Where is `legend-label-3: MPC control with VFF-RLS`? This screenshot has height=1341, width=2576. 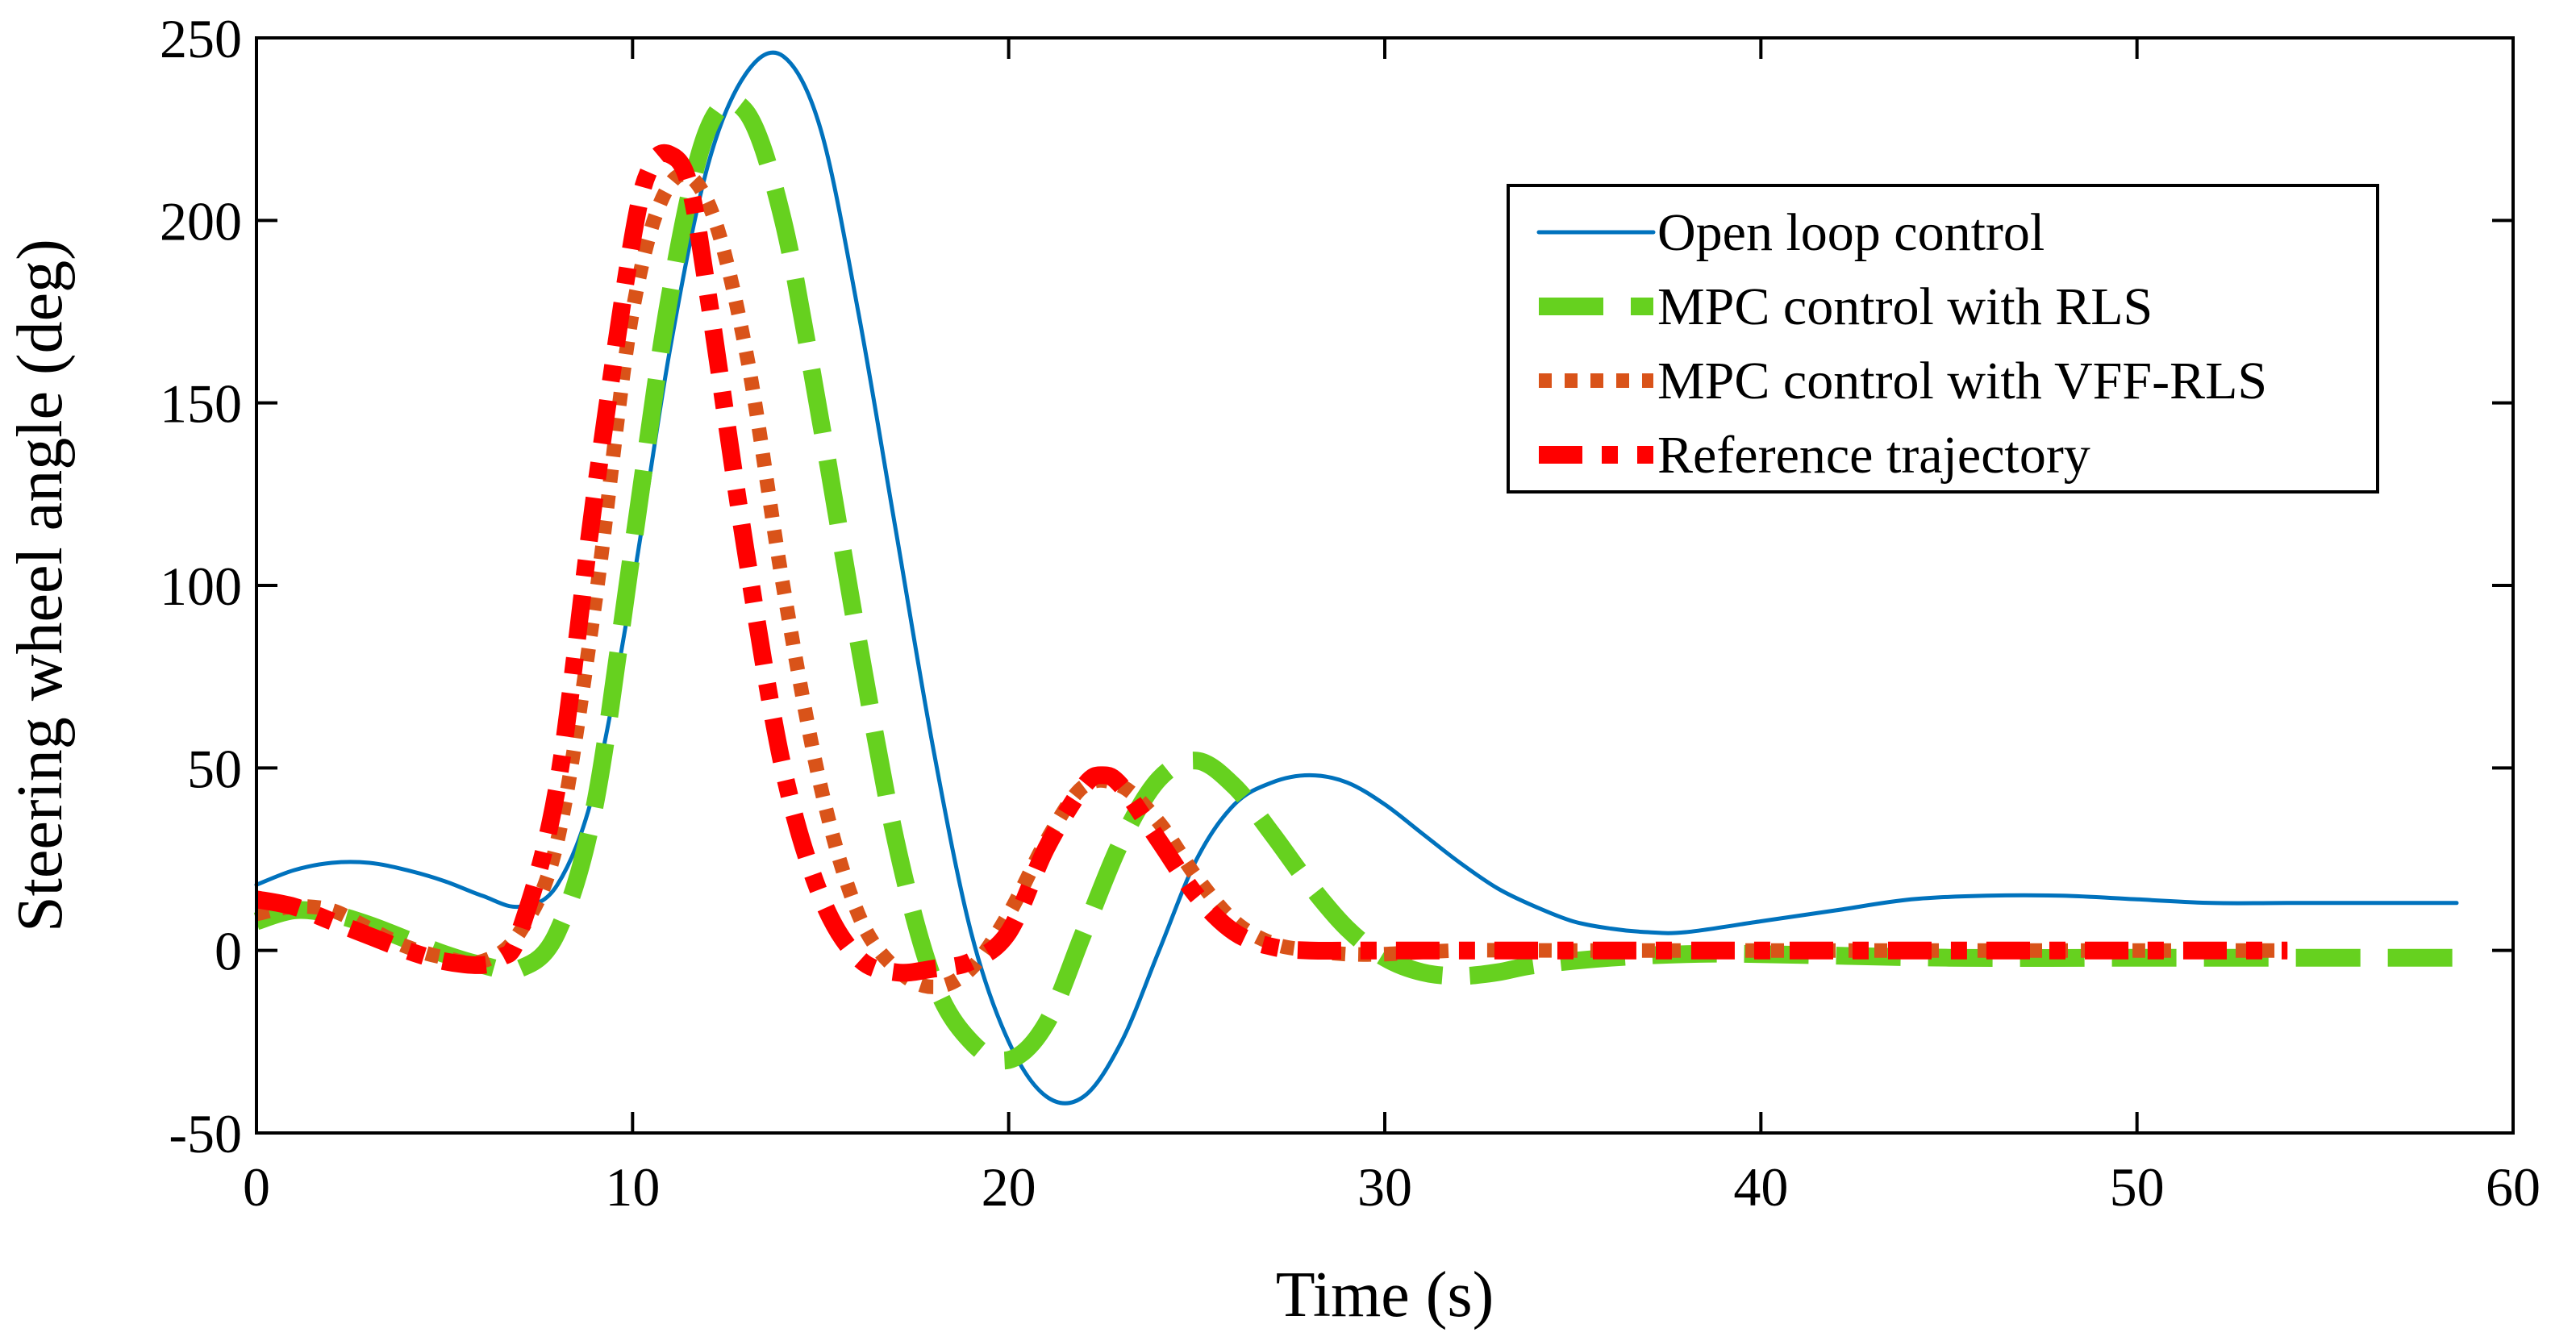 legend-label-3: MPC control with VFF-RLS is located at coordinates (1962, 381).